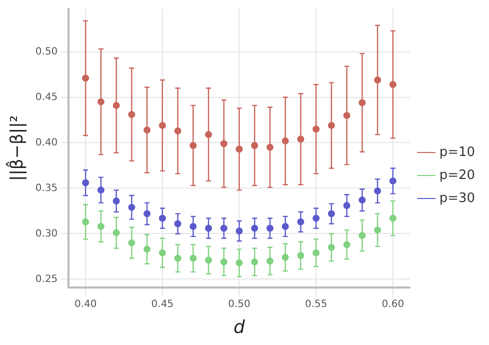 This screenshot has height=345, width=489. I want to click on x-tick-label: 0.60, so click(393, 304).